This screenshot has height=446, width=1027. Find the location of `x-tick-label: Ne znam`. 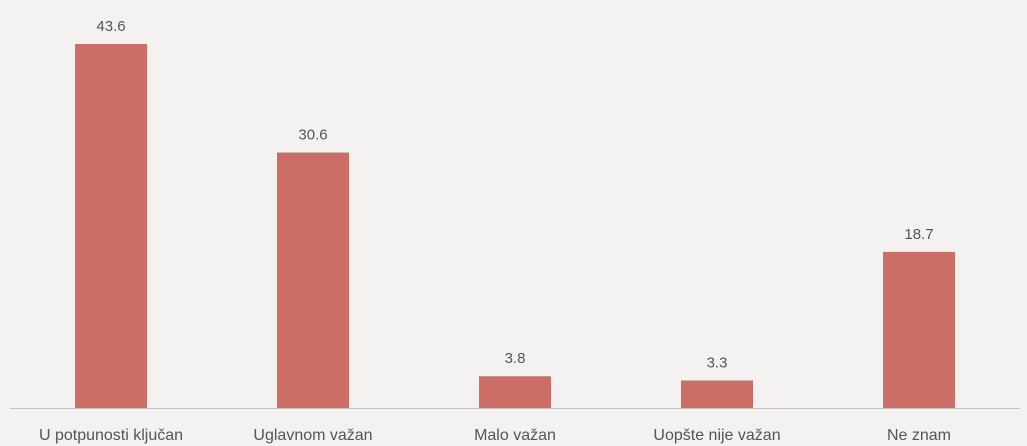

x-tick-label: Ne znam is located at coordinates (919, 435).